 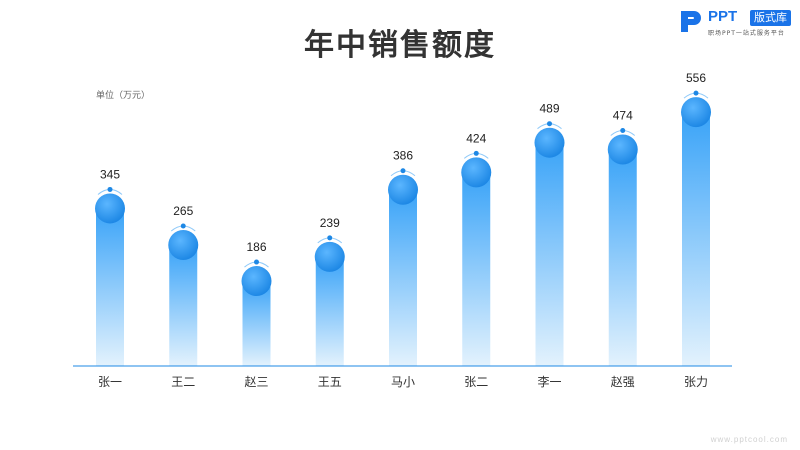 I want to click on value-label: 265, so click(x=183, y=211).